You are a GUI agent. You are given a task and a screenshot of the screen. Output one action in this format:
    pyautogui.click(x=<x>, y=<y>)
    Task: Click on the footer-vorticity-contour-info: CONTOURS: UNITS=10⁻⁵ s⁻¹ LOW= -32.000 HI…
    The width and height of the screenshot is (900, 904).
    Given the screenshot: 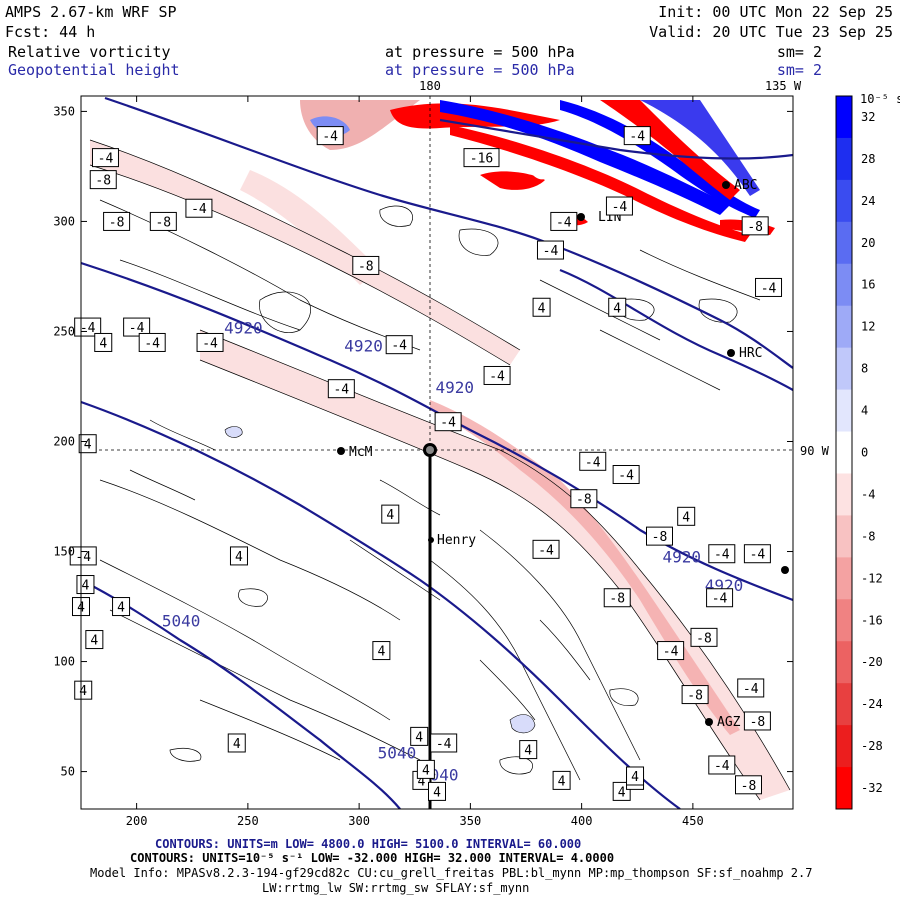 What is the action you would take?
    pyautogui.click(x=372, y=858)
    